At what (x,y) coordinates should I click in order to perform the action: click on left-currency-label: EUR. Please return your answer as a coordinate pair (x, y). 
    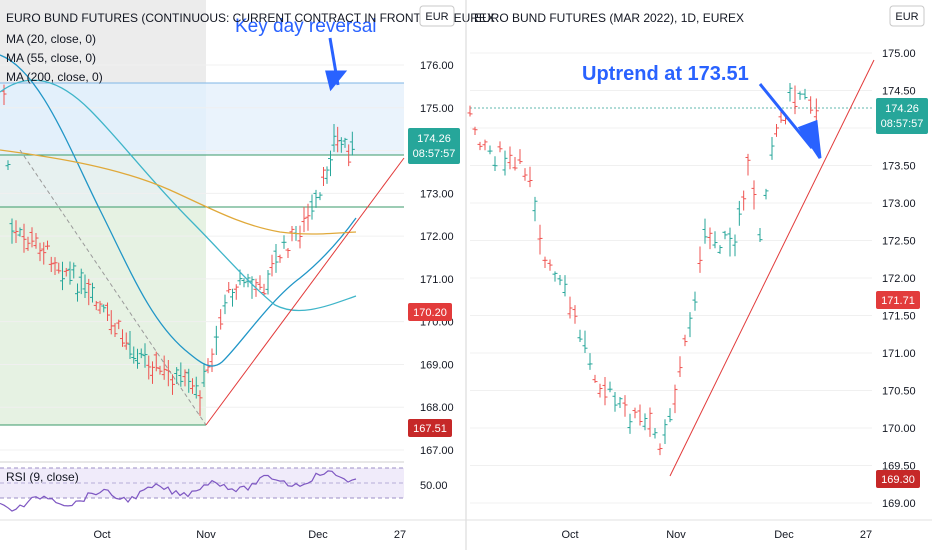
    Looking at the image, I should click on (436, 17).